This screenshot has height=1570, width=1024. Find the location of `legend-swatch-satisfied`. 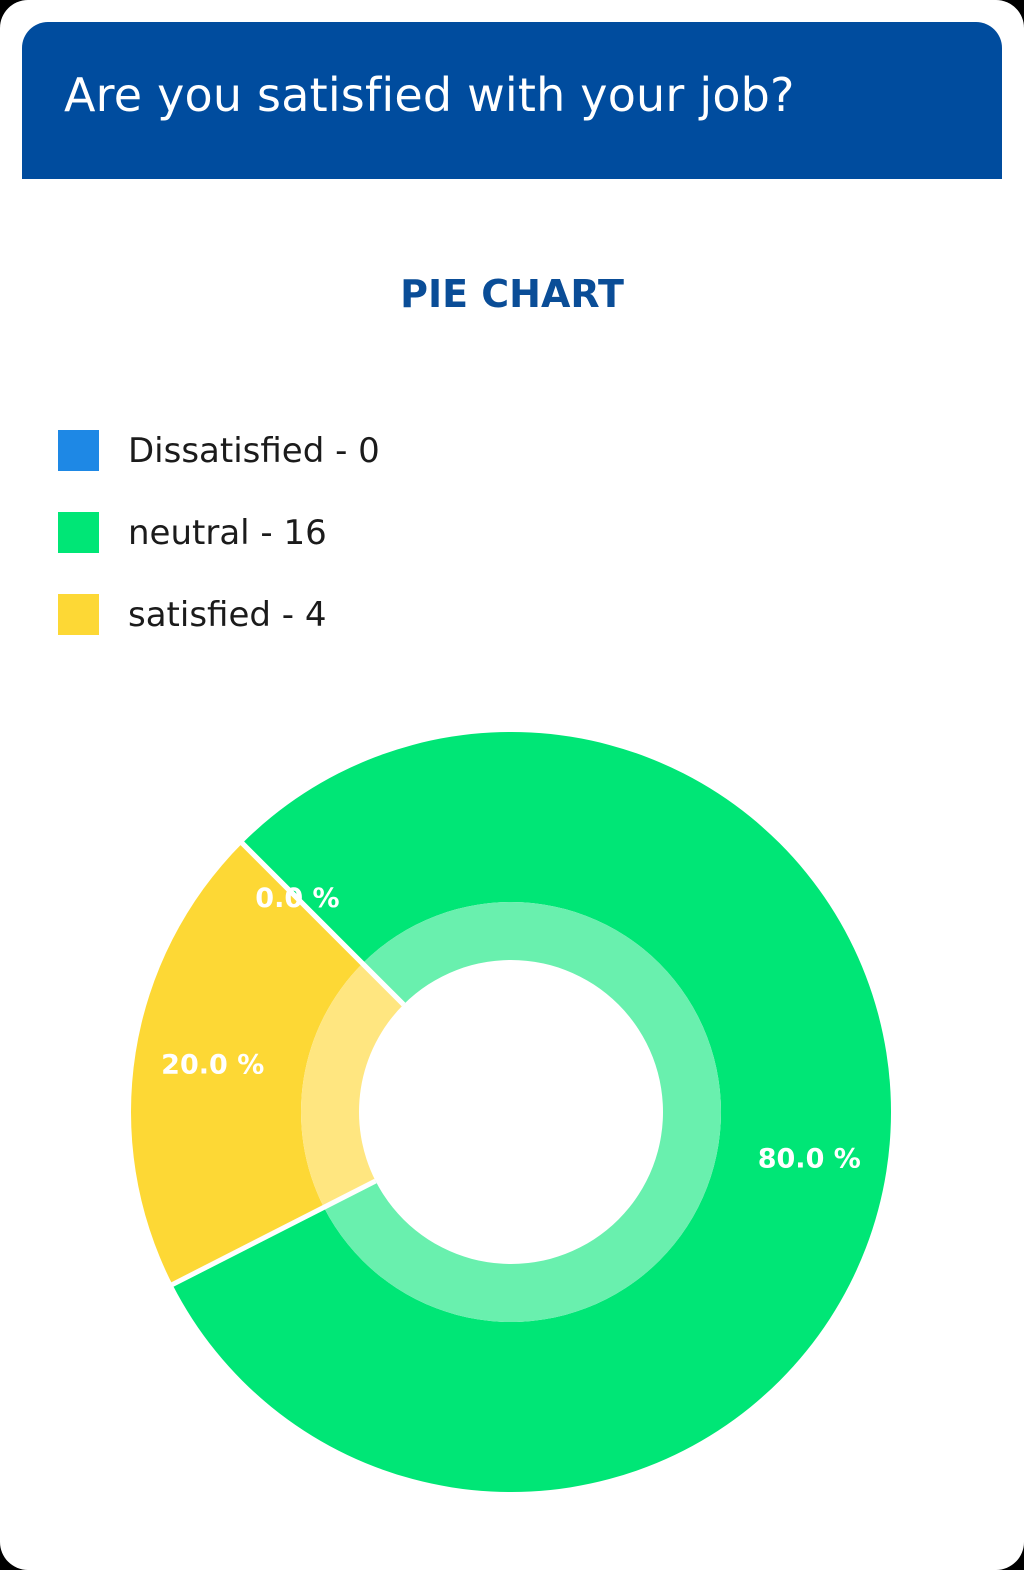

legend-swatch-satisfied is located at coordinates (78, 614).